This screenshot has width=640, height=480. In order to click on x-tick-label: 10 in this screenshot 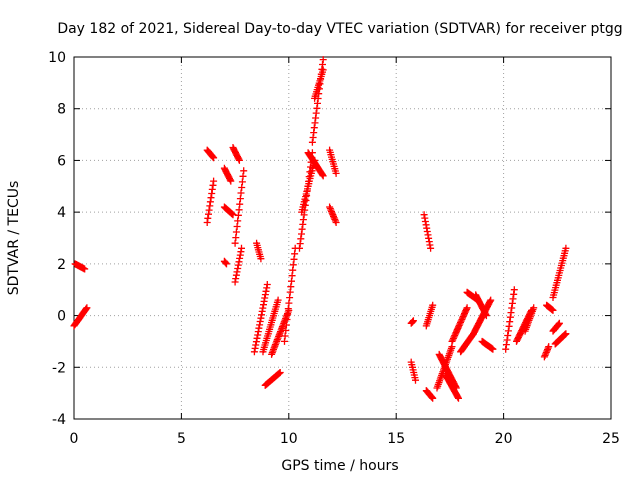, I will do `click(289, 439)`.